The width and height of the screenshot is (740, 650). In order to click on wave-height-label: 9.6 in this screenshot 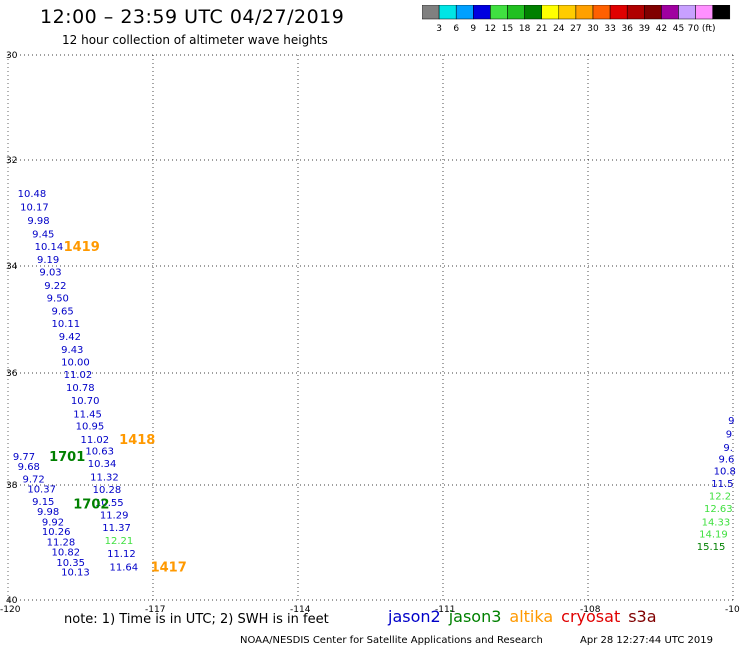, I will do `click(727, 459)`.